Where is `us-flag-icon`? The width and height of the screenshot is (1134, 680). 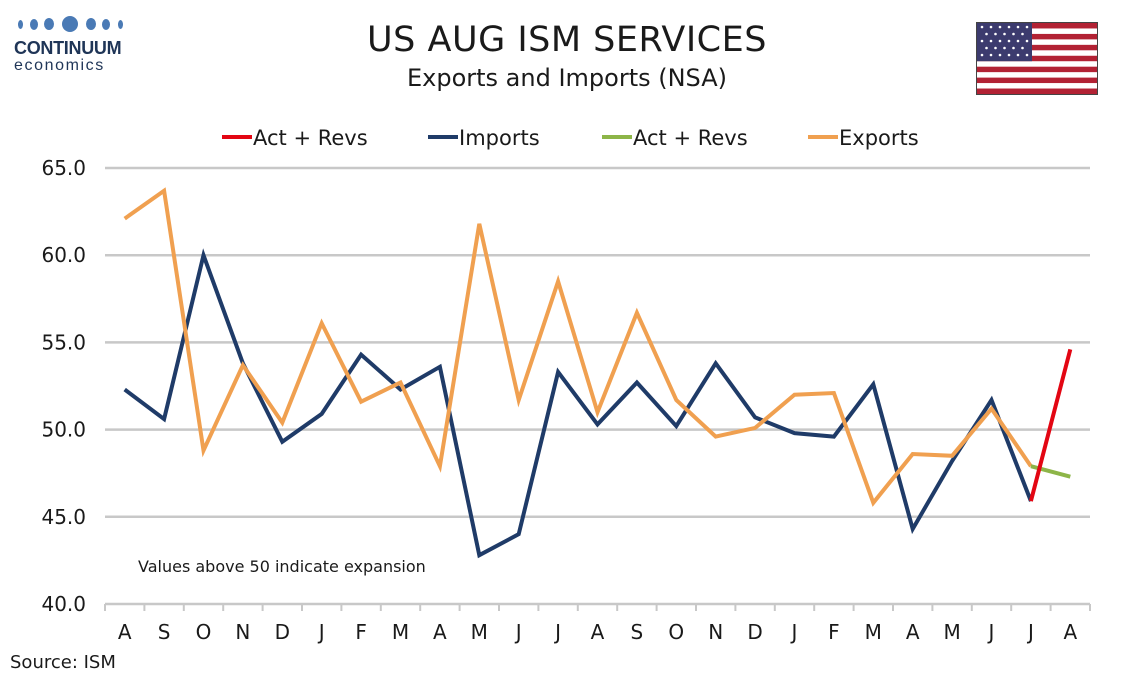 us-flag-icon is located at coordinates (1037, 58).